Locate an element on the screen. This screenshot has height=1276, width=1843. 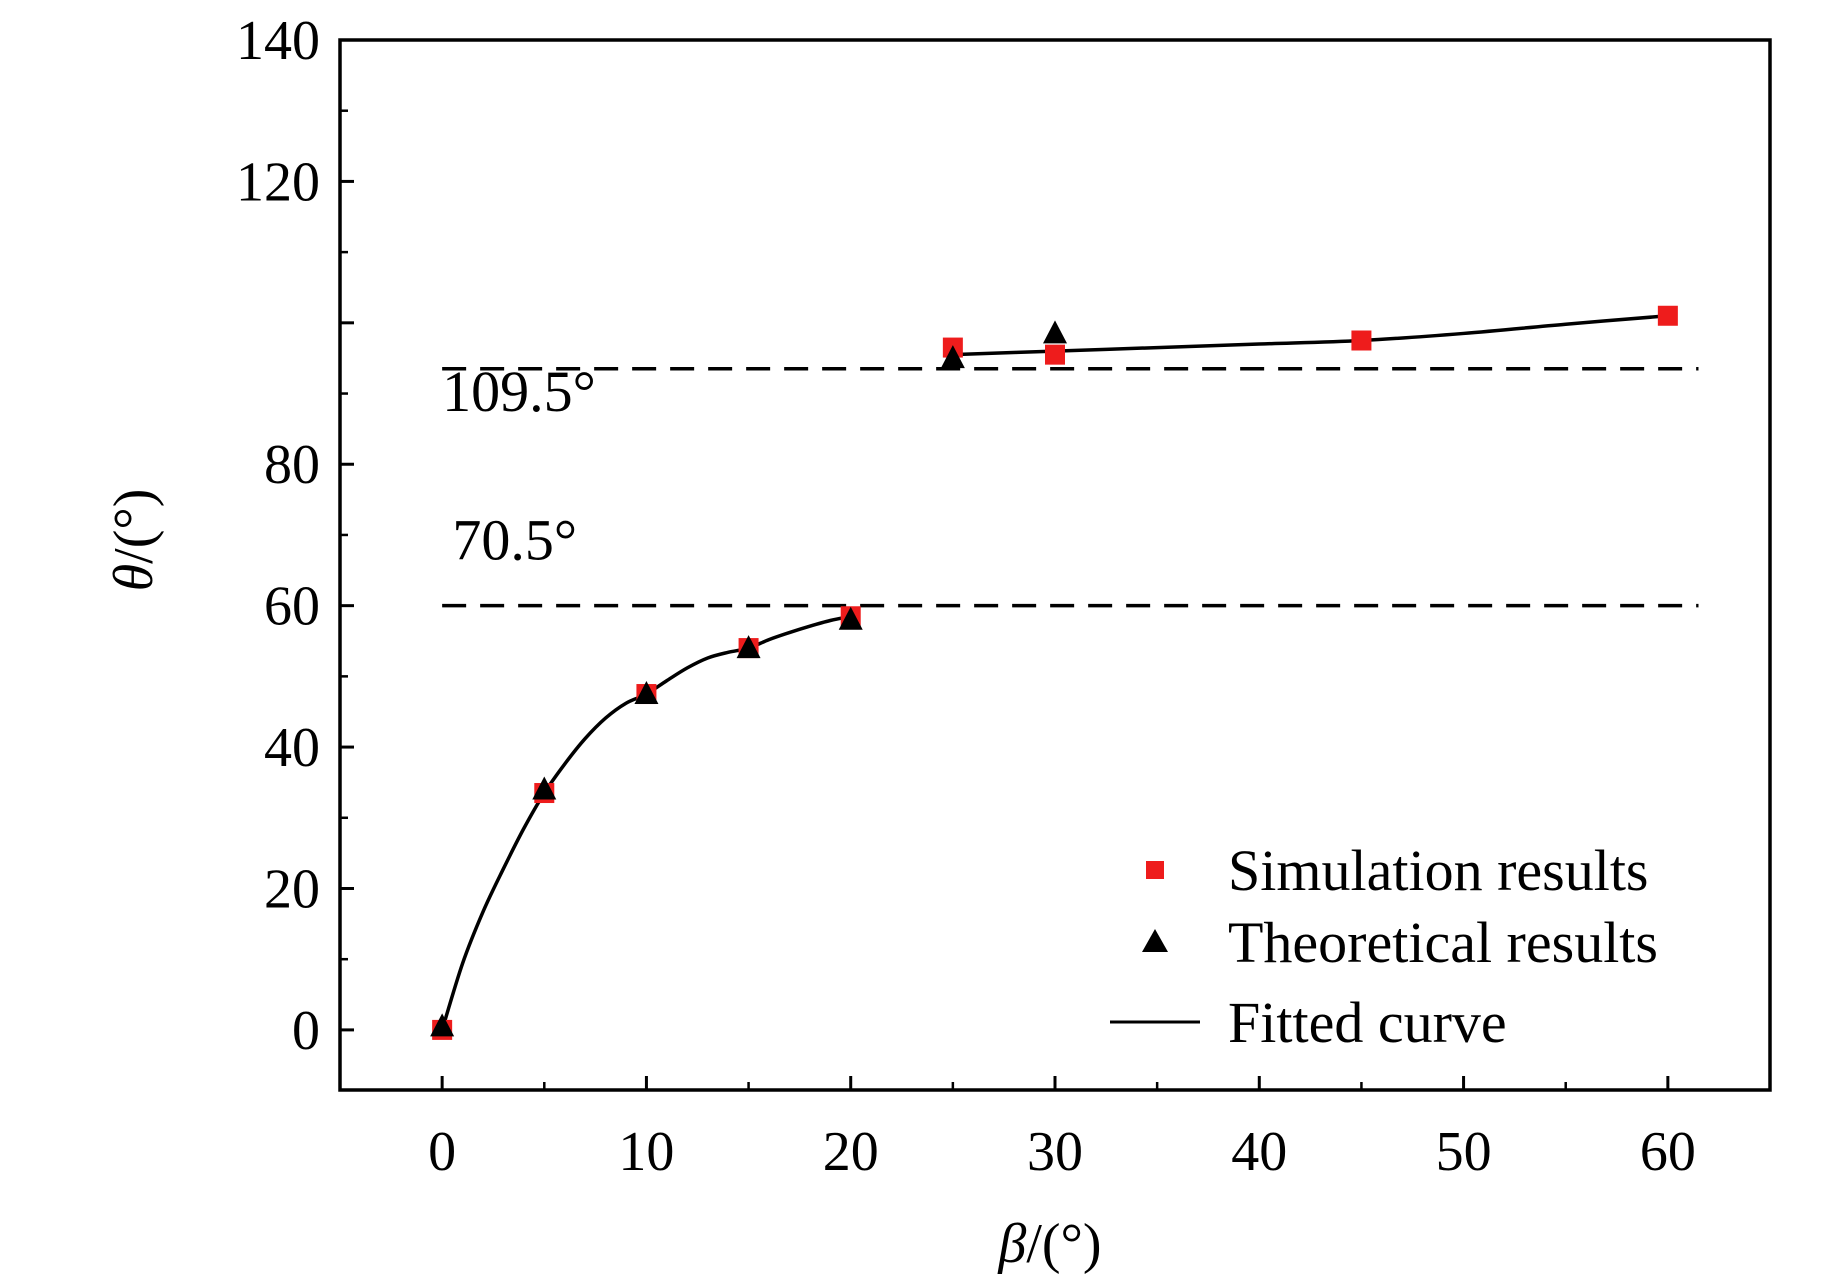
legend-triangle-marker is located at coordinates (1155, 940).